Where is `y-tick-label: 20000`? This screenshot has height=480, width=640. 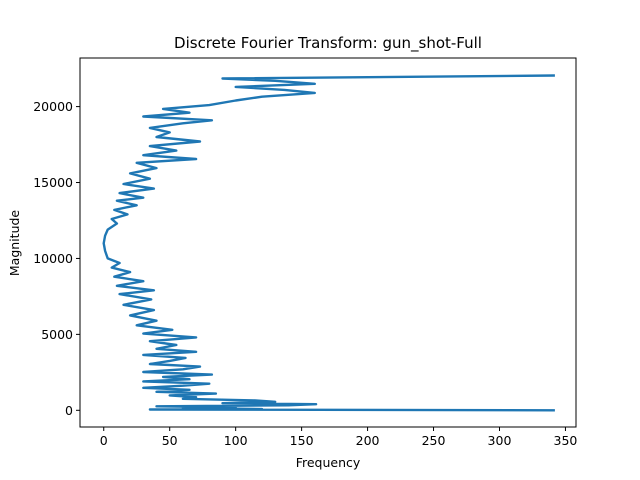
y-tick-label: 20000 is located at coordinates (53, 106).